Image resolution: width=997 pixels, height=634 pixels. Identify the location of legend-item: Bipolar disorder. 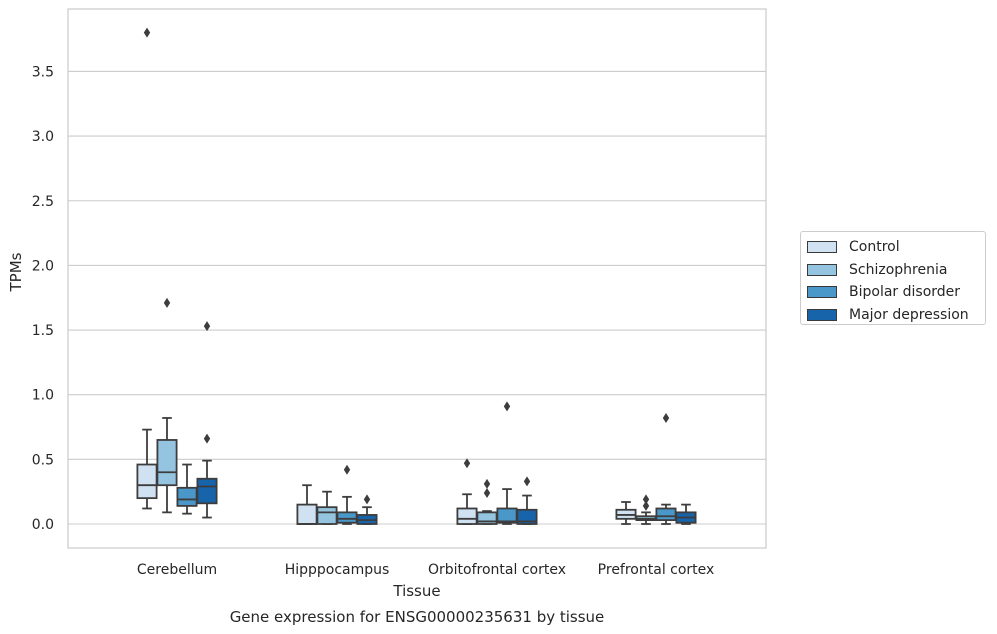
(893, 292).